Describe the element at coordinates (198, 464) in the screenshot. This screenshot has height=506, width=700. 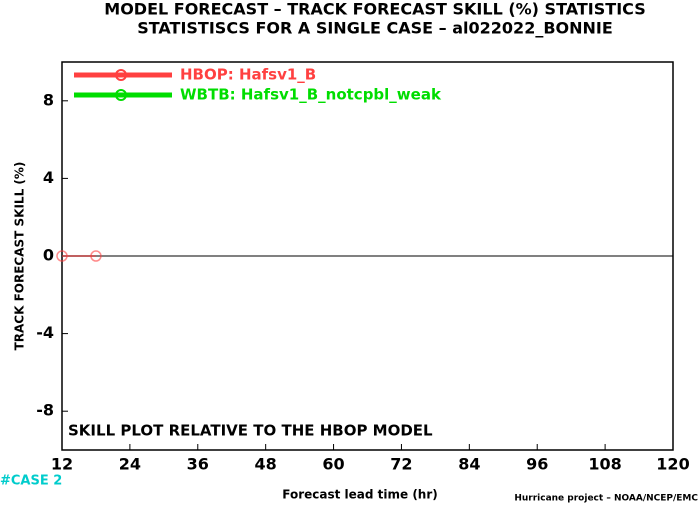
I see `x-tick-label: 36` at that location.